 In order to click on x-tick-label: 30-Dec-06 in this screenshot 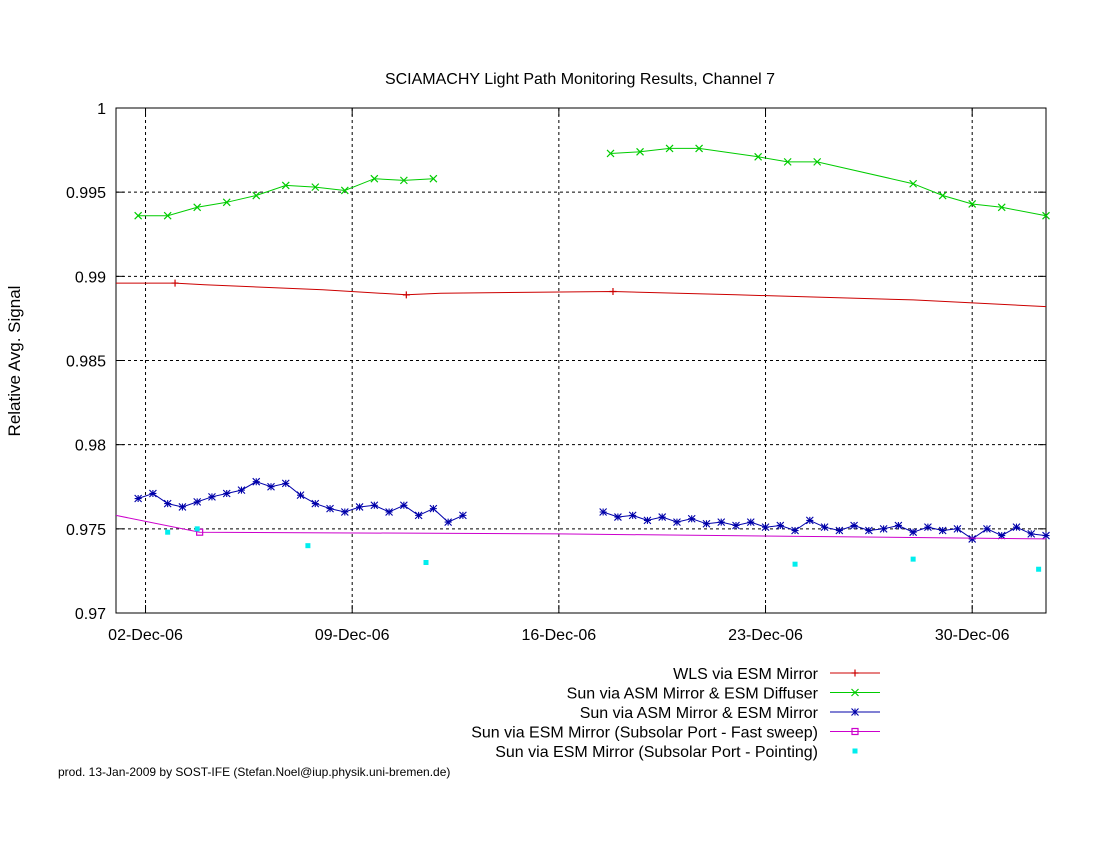, I will do `click(972, 635)`.